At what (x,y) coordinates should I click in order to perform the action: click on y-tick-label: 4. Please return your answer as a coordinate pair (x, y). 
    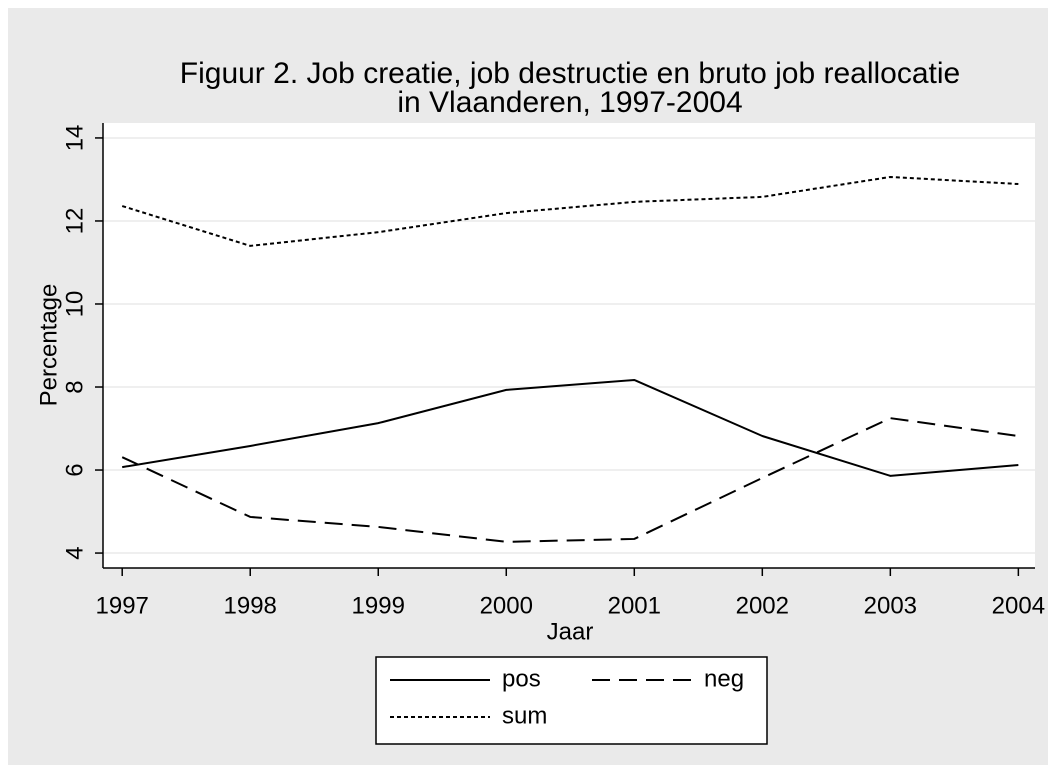
    Looking at the image, I should click on (74, 552).